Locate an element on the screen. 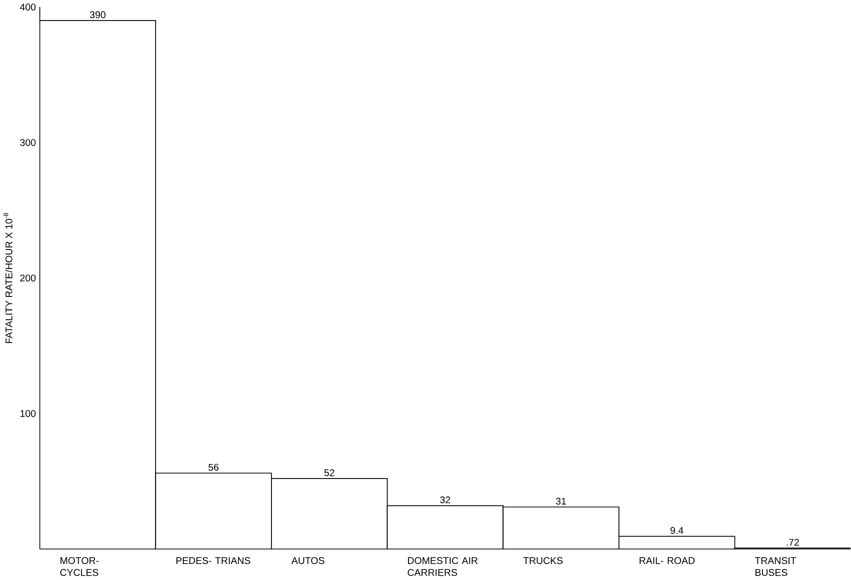 The image size is (851, 580). data-label: 56 is located at coordinates (213, 467).